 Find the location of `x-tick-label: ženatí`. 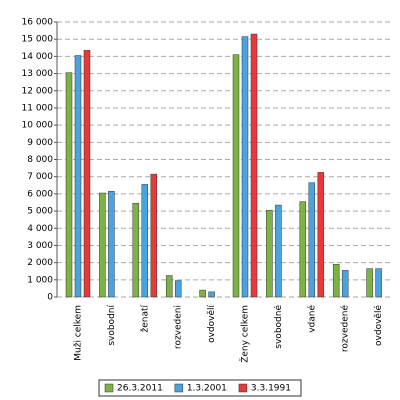

x-tick-label: ženatí is located at coordinates (145, 319).